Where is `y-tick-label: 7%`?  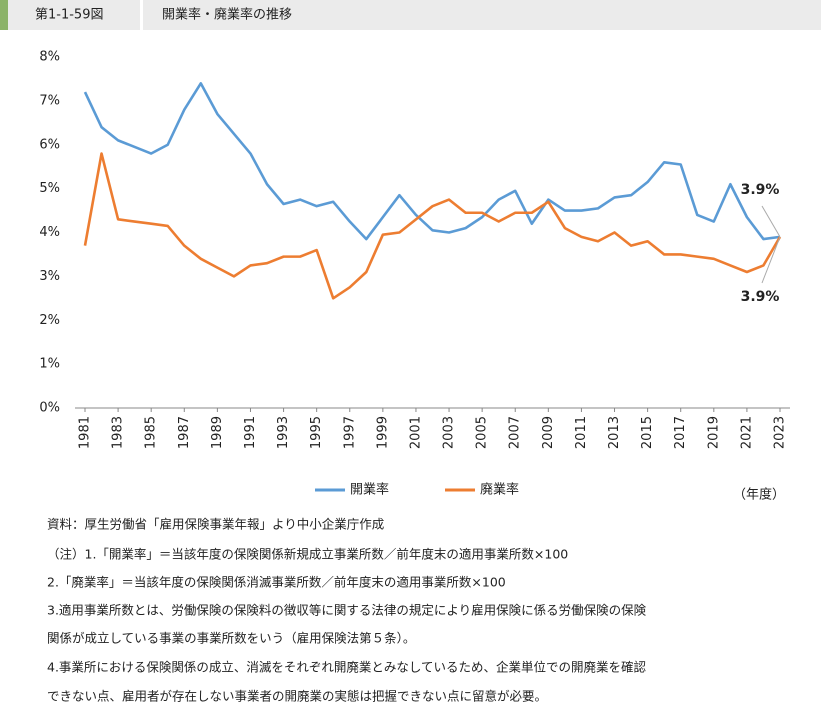
y-tick-label: 7% is located at coordinates (49, 100).